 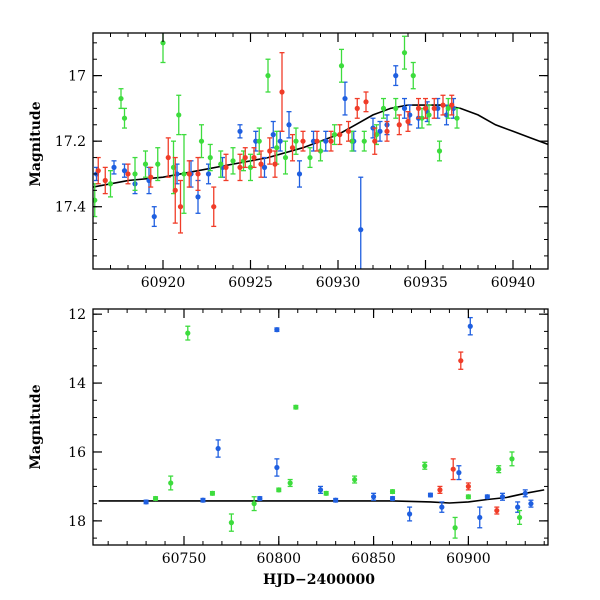 I want to click on x-tick-label: 60925, so click(x=250, y=283).